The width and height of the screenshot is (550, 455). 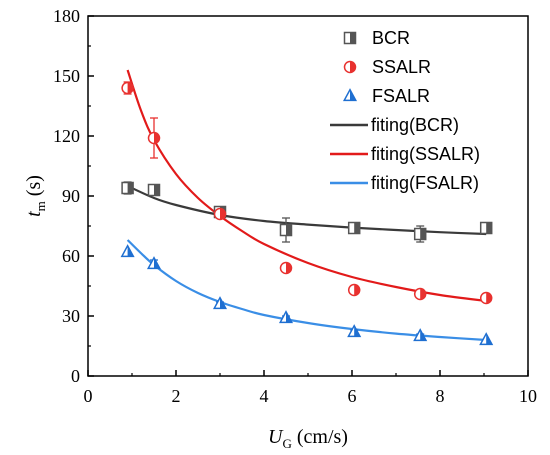 I want to click on y-tick-label: 90, so click(x=71, y=196).